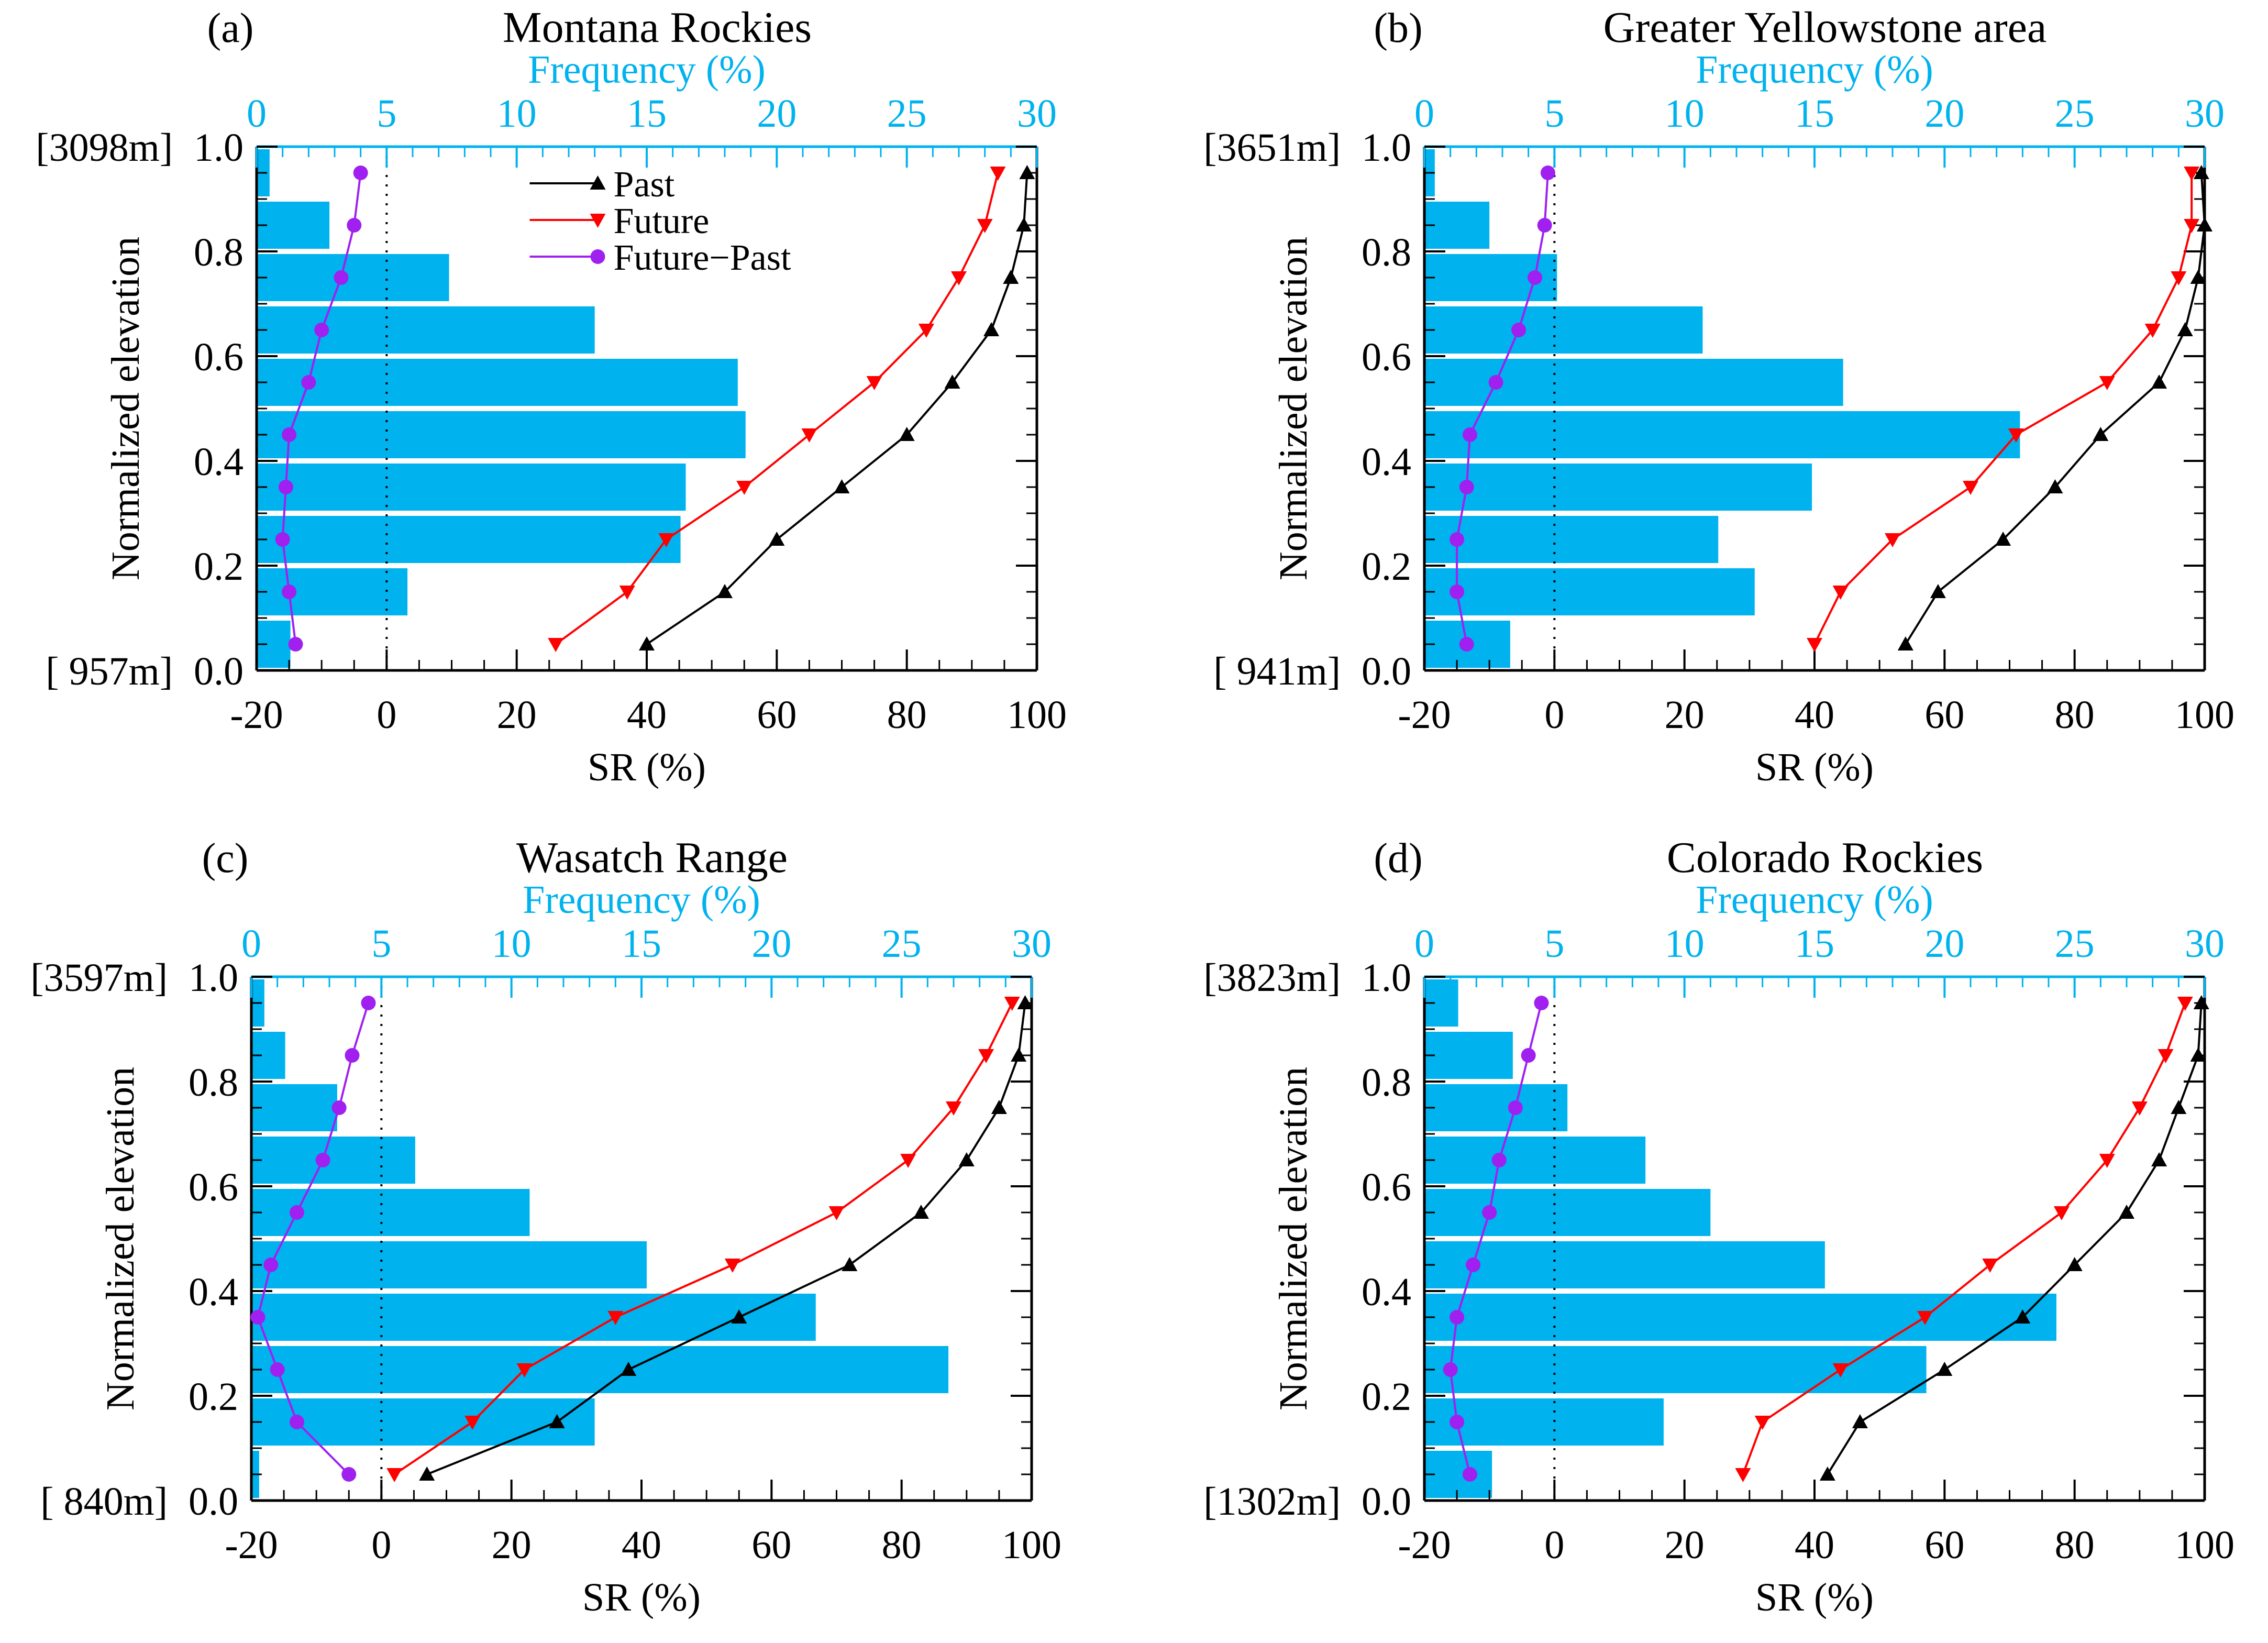 The width and height of the screenshot is (2268, 1643). Describe the element at coordinates (219, 252) in the screenshot. I see `y-tick-label: 0.8` at that location.